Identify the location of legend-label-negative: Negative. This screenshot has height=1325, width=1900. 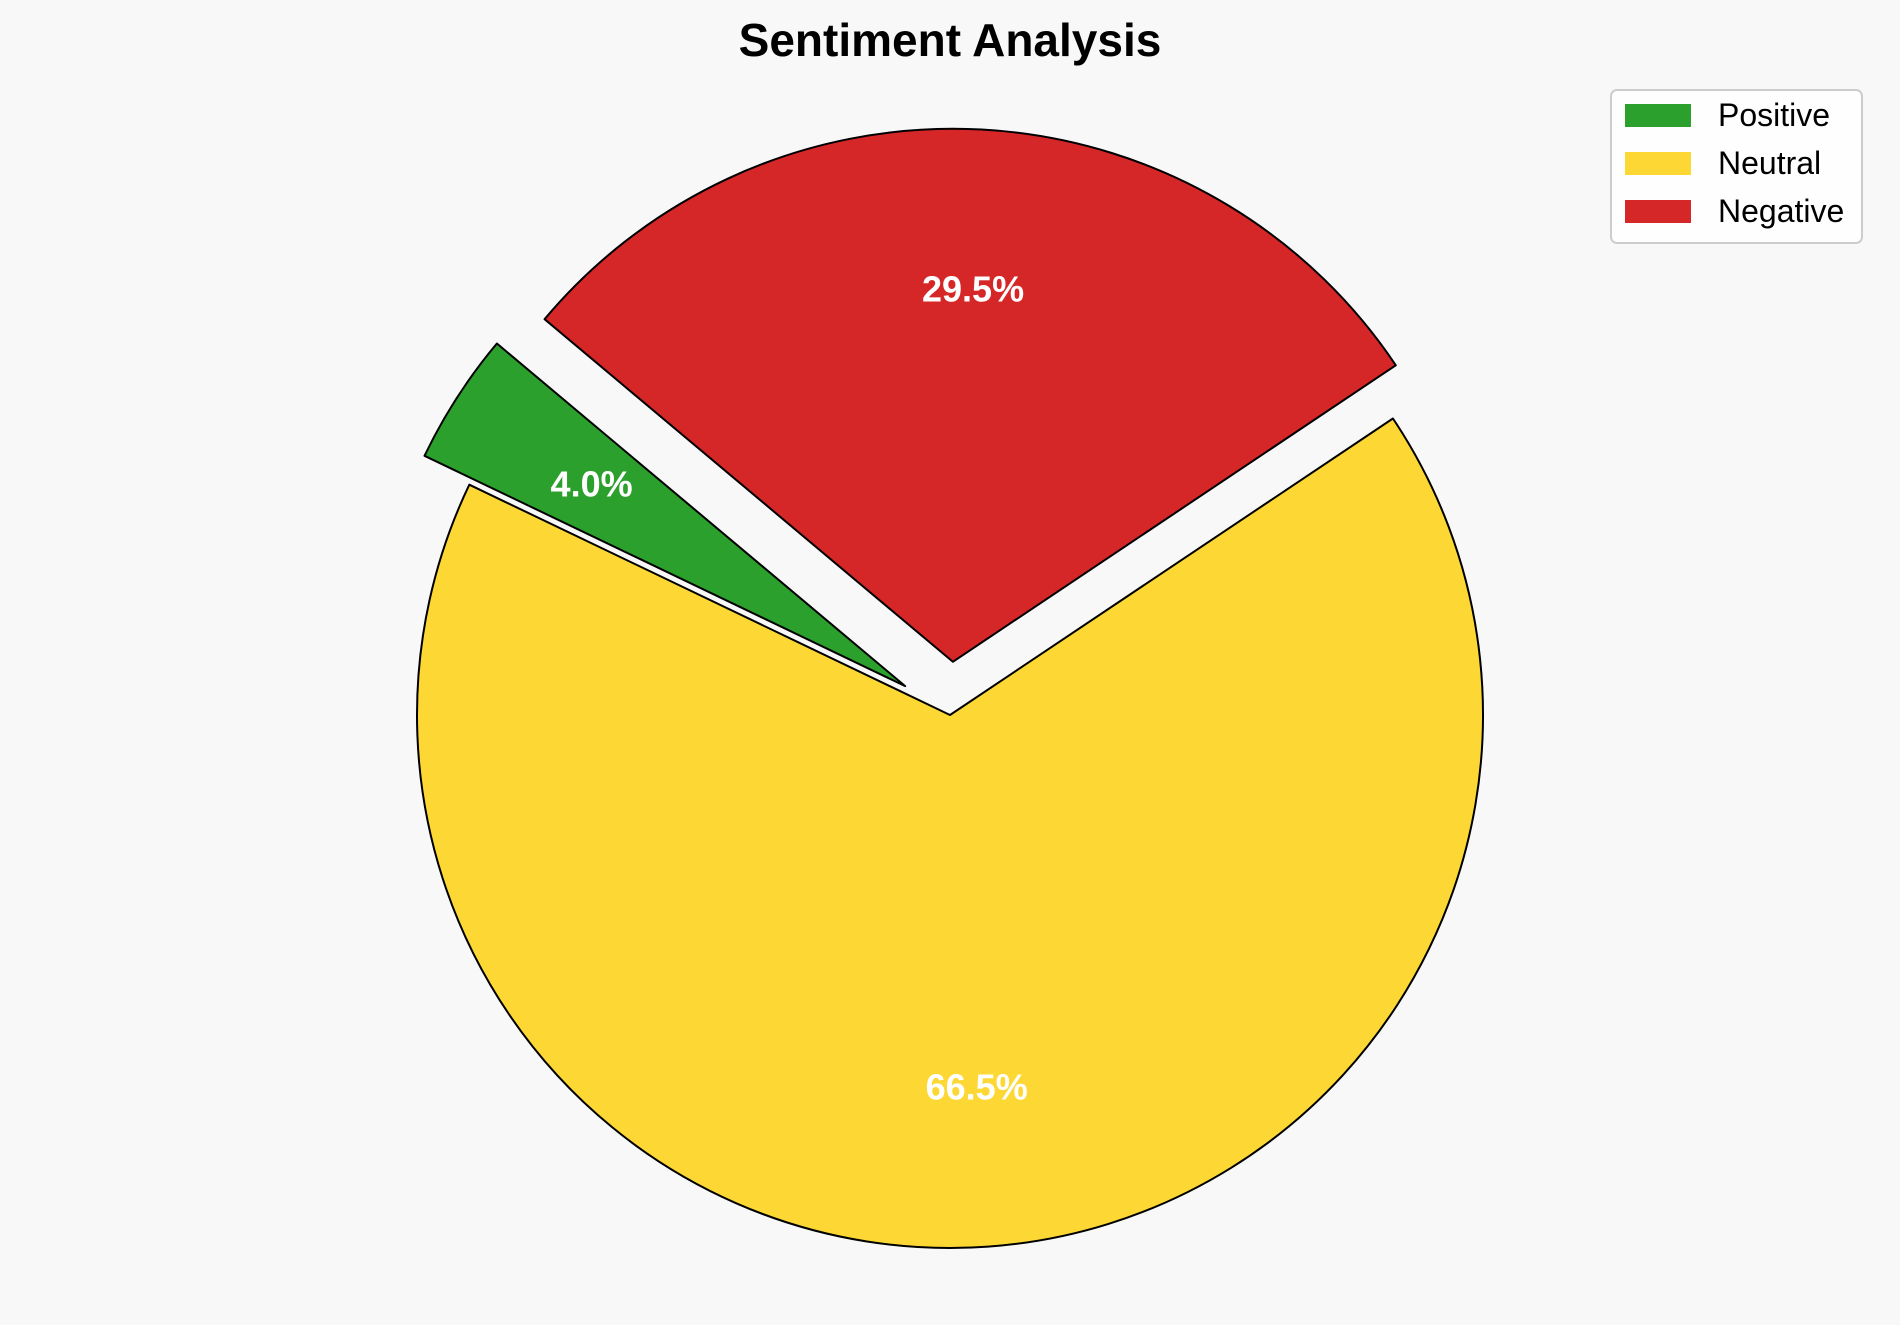
(1781, 211).